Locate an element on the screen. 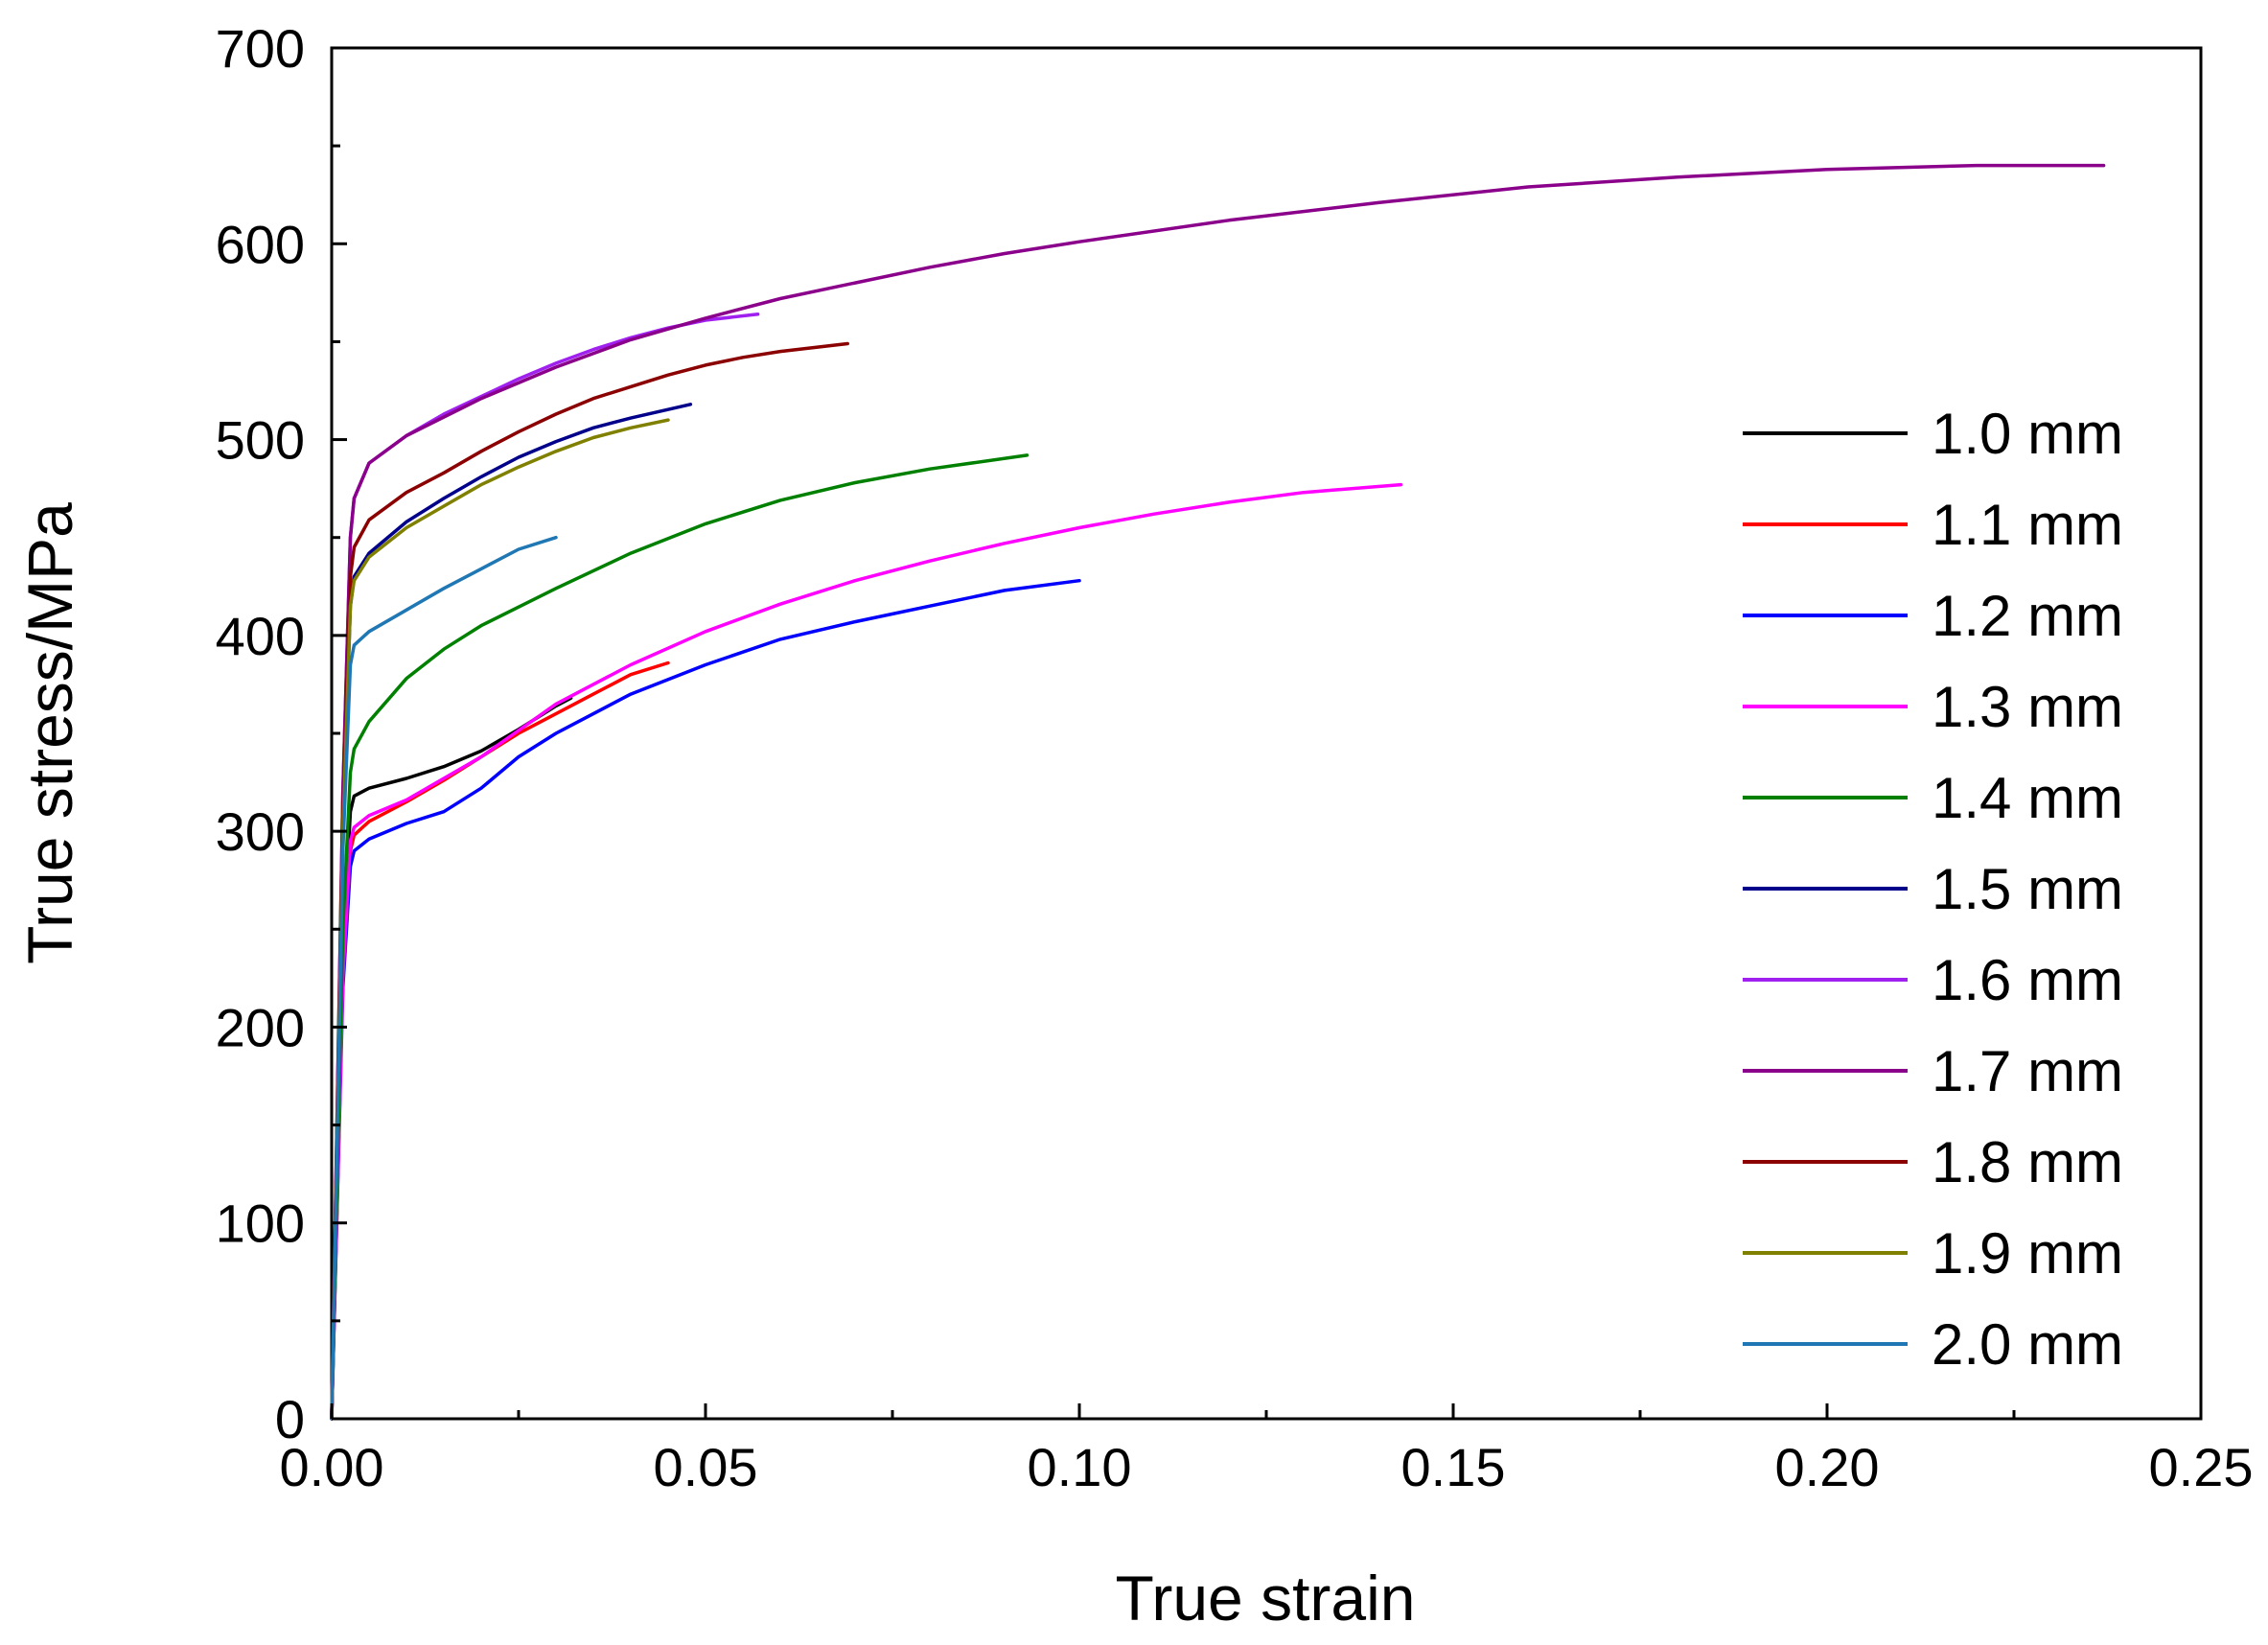 This screenshot has height=1645, width=2268. y-tick-label: 700 is located at coordinates (260, 48).